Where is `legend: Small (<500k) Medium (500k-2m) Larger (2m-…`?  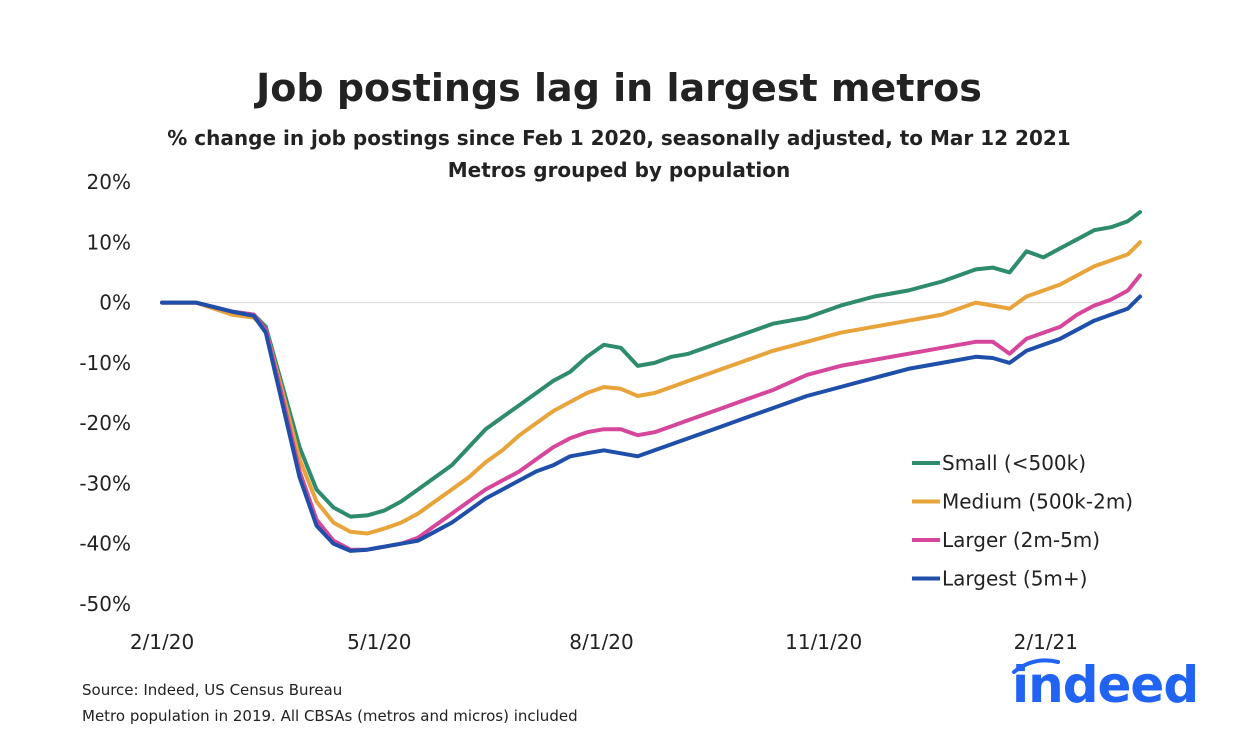
legend: Small (<500k) Medium (500k-2m) Larger (2m-… is located at coordinates (1022, 521).